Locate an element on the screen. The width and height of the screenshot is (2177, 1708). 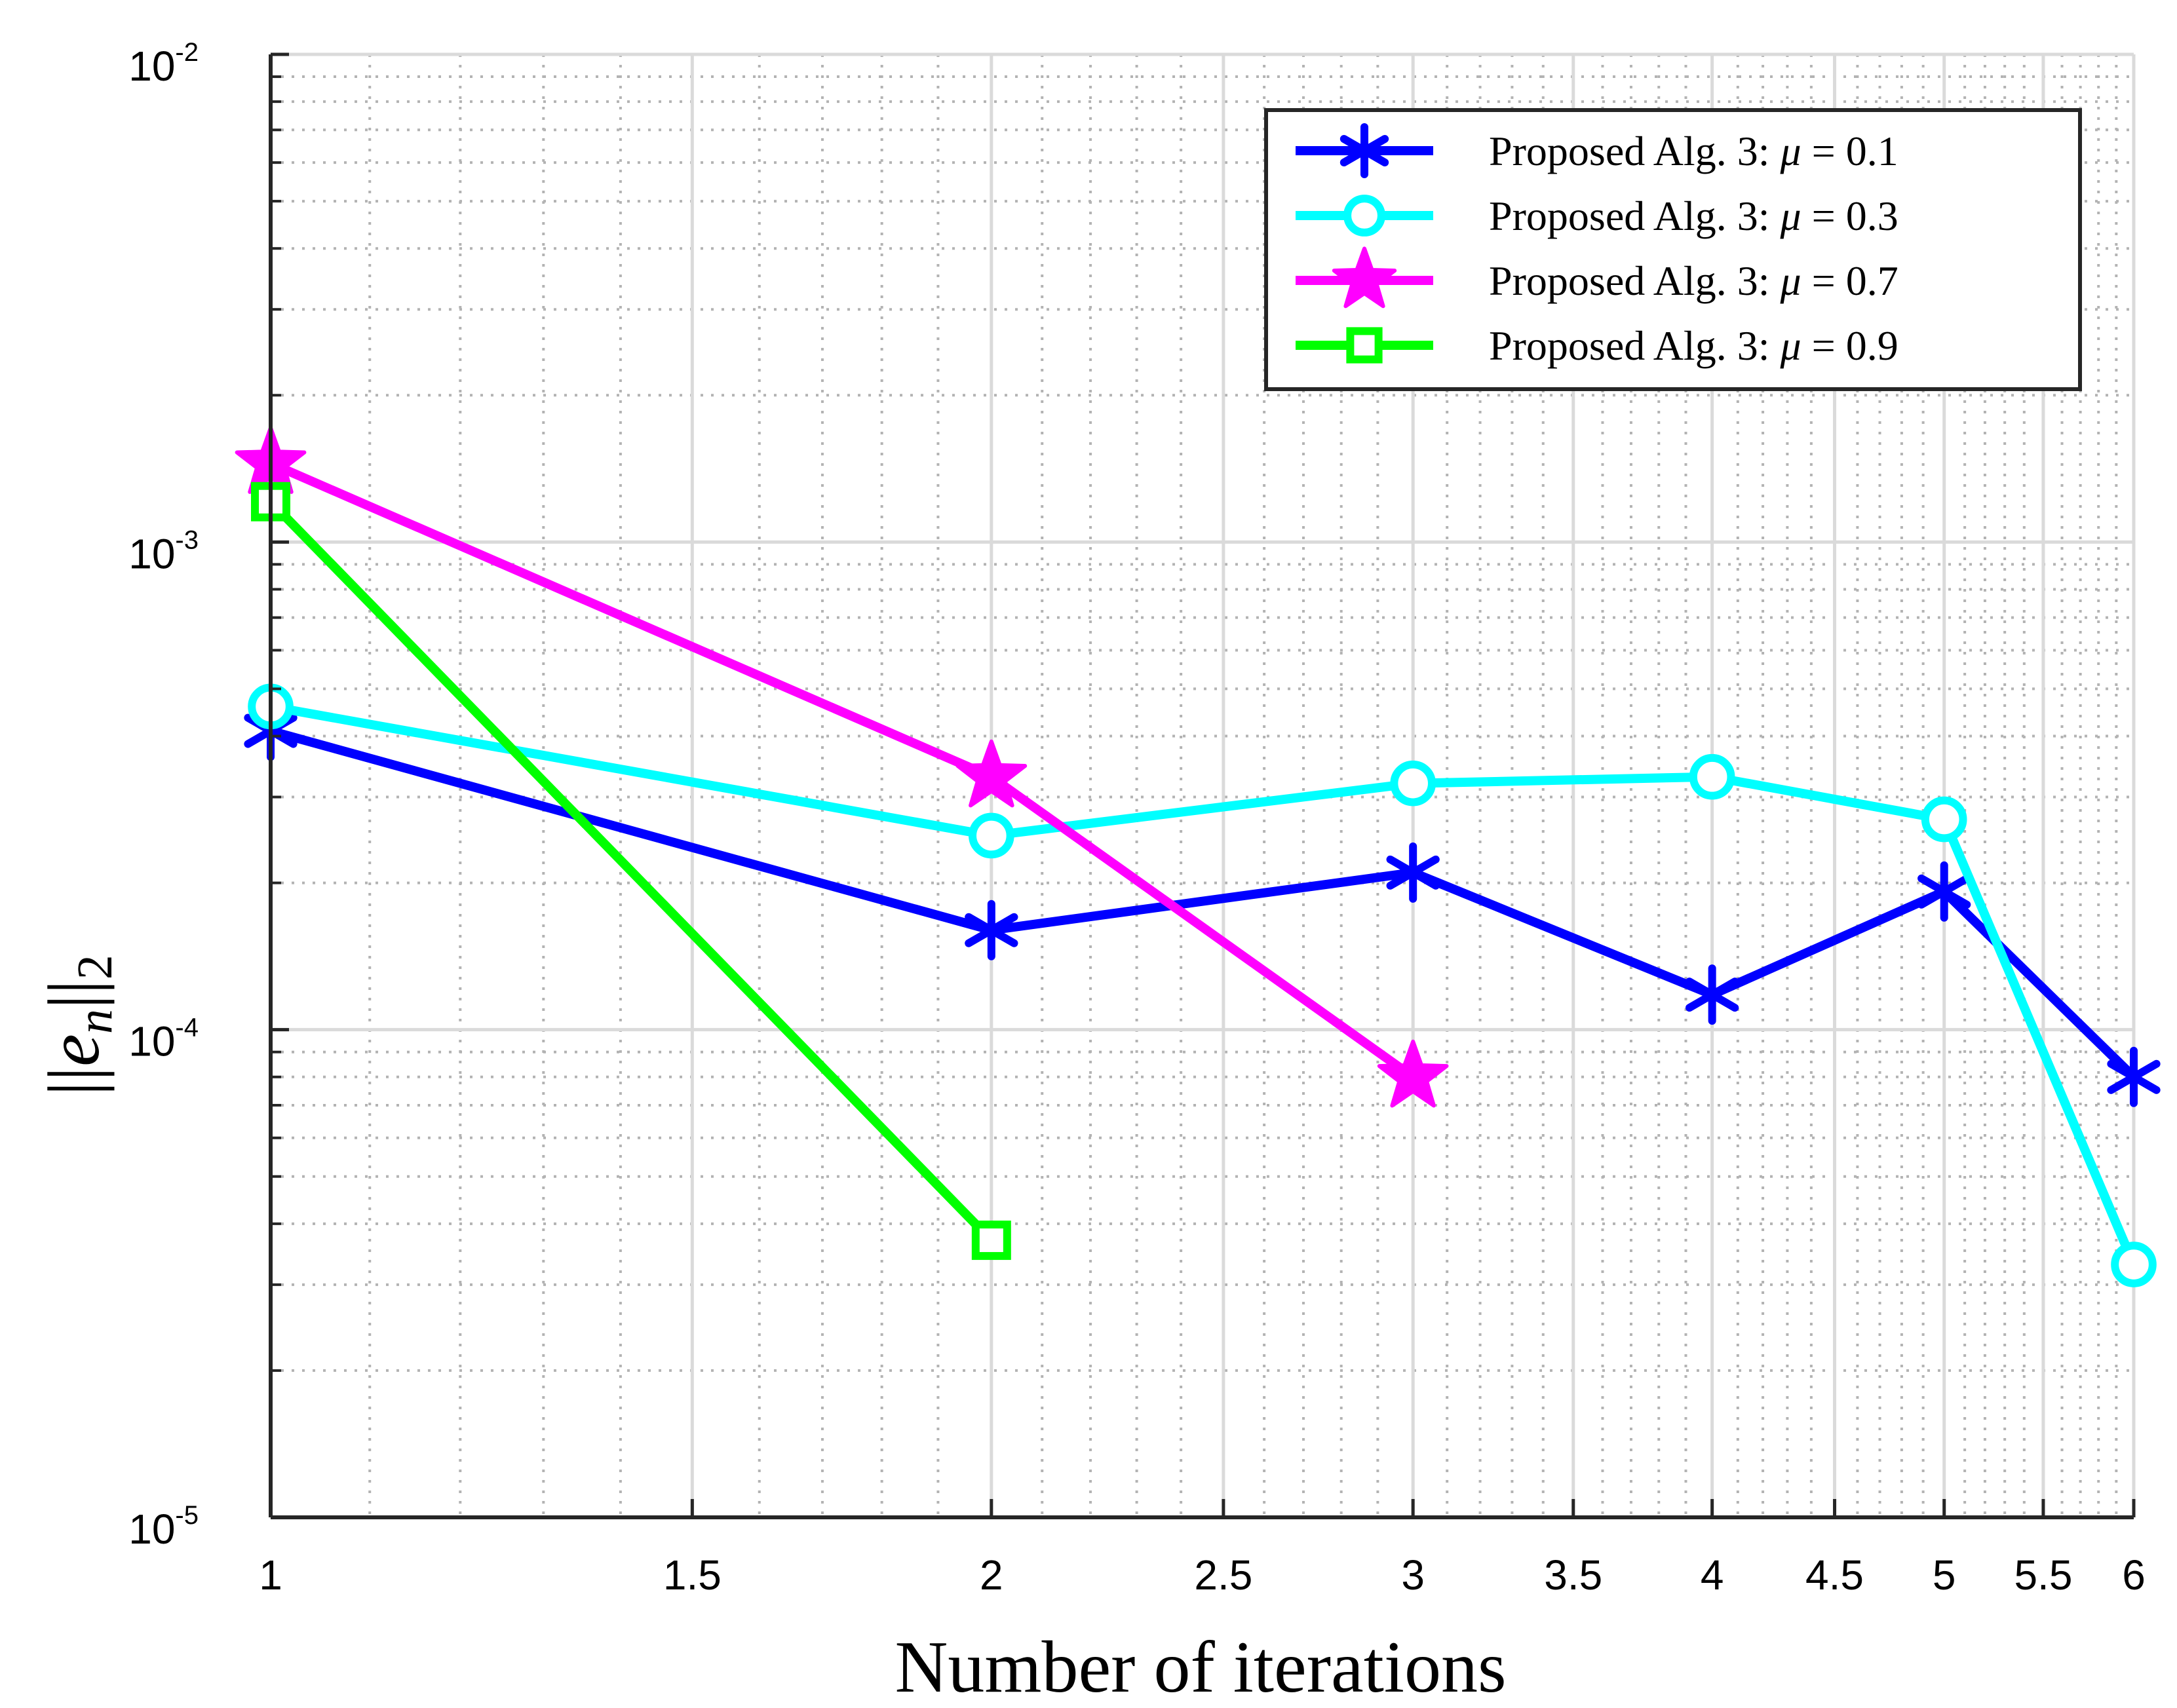
x-tick-label: 1.5 is located at coordinates (693, 1575).